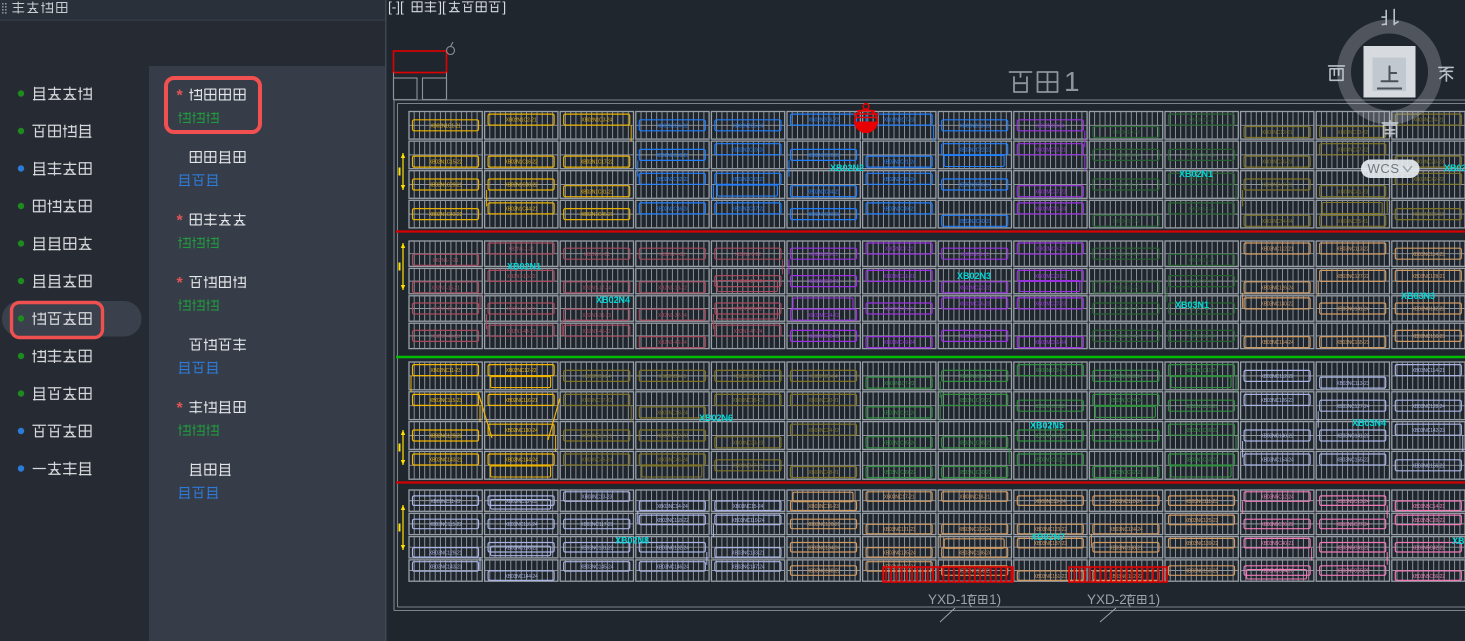 The image size is (1465, 641). I want to click on svg-text: XB03NC143-23, so click(446, 568).